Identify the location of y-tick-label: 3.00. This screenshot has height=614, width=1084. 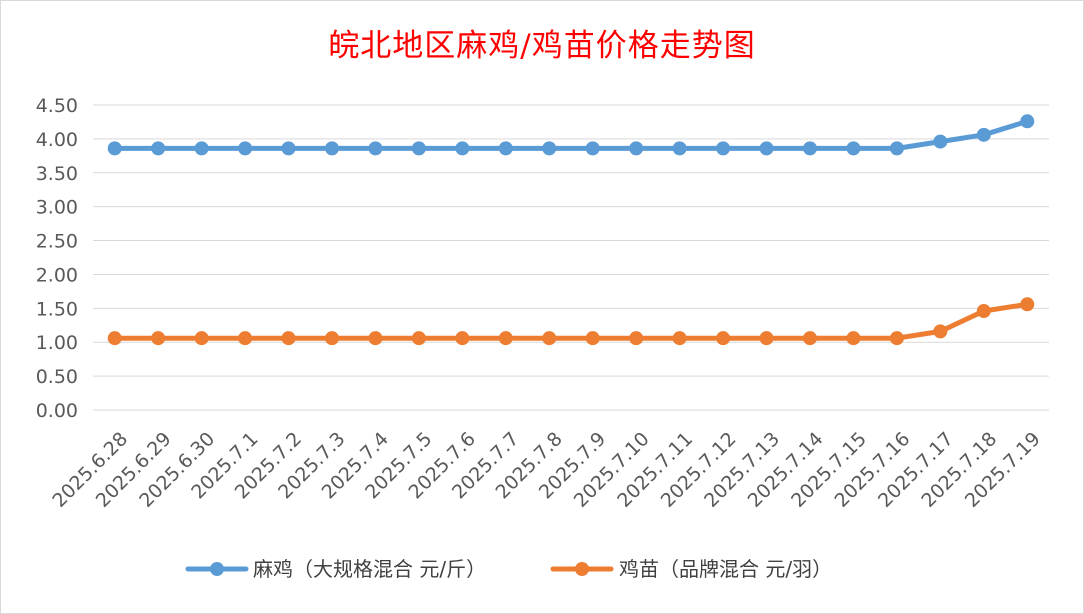
(57, 208).